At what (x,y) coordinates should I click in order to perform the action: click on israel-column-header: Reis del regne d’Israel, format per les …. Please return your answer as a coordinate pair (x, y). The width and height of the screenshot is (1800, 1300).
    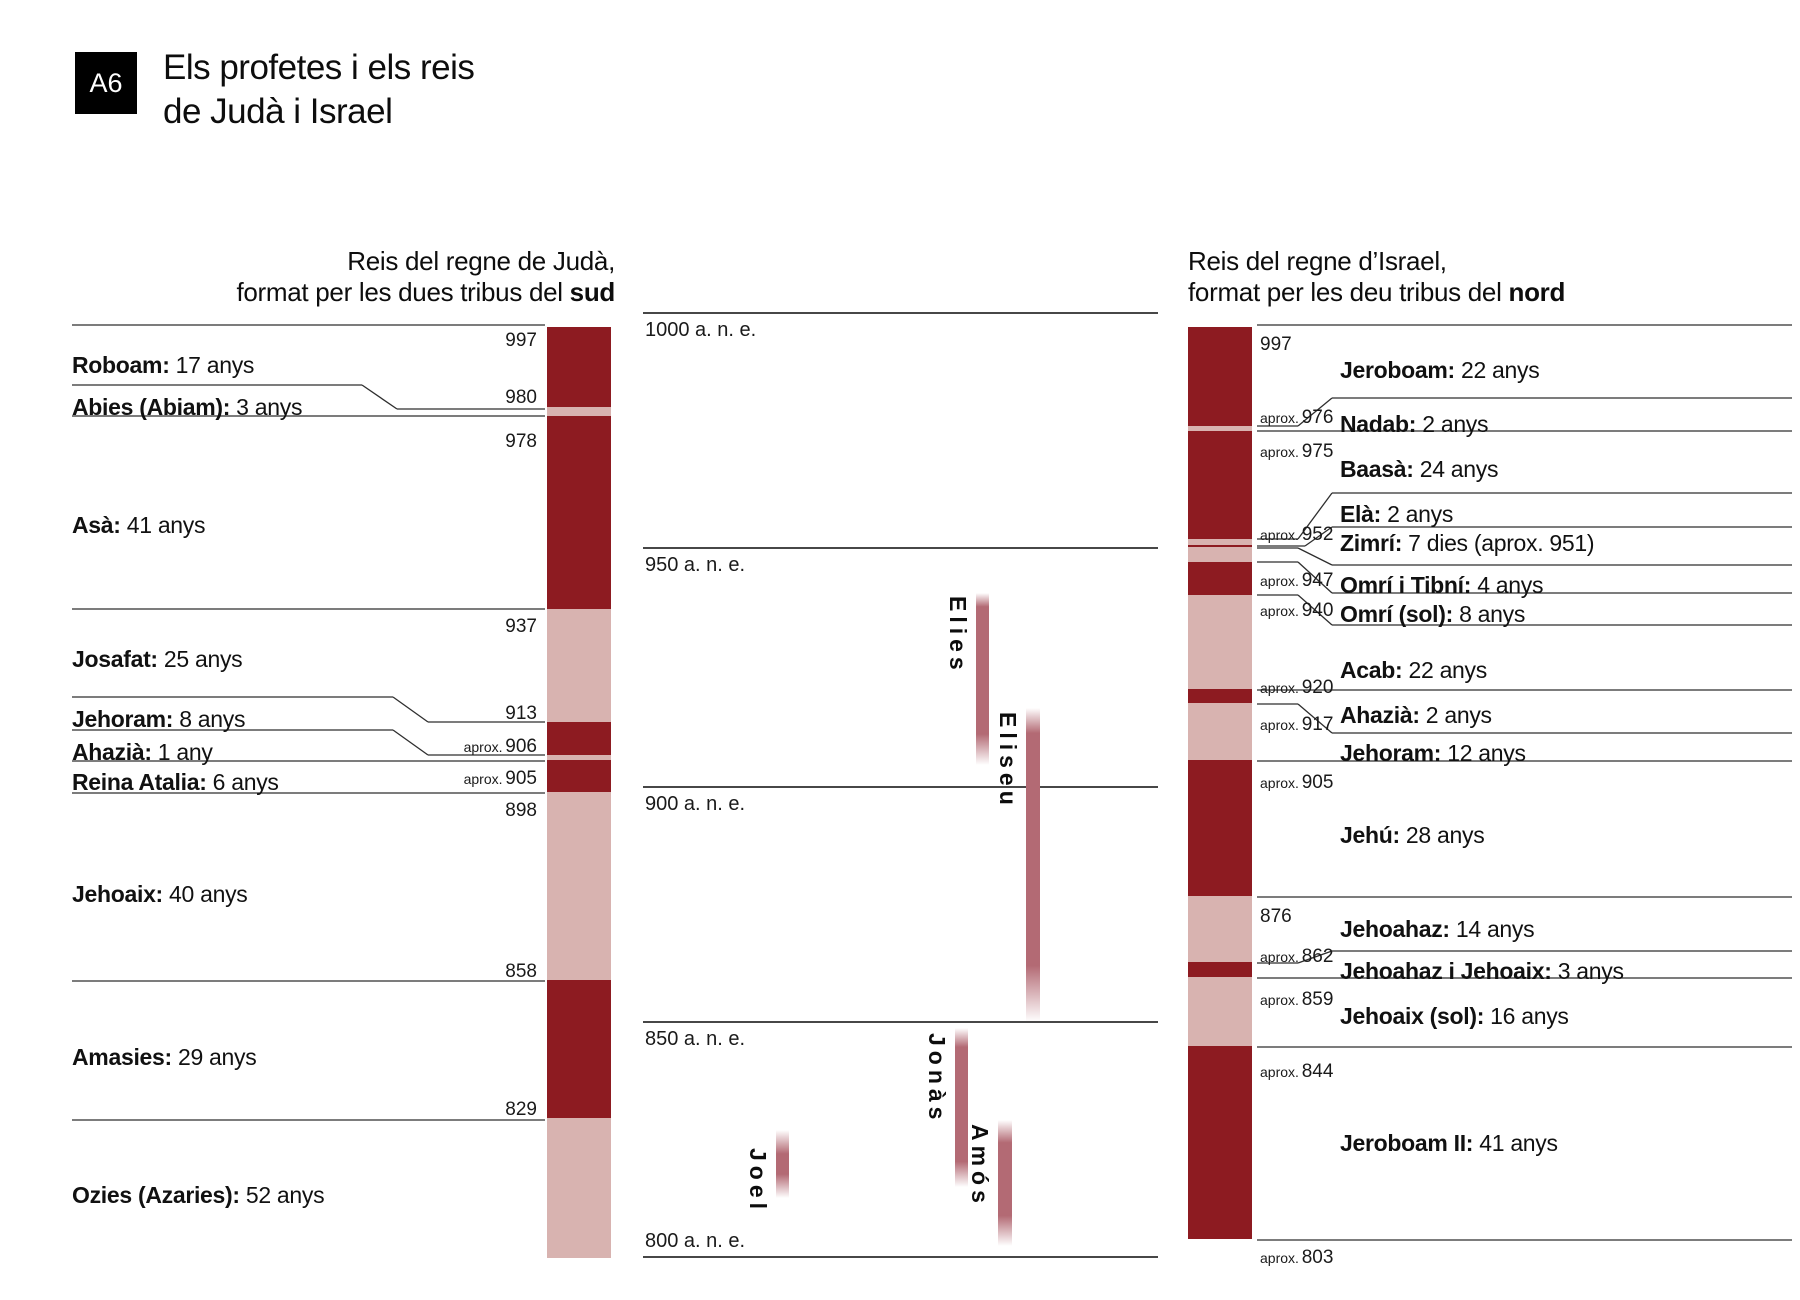
    Looking at the image, I should click on (1494, 277).